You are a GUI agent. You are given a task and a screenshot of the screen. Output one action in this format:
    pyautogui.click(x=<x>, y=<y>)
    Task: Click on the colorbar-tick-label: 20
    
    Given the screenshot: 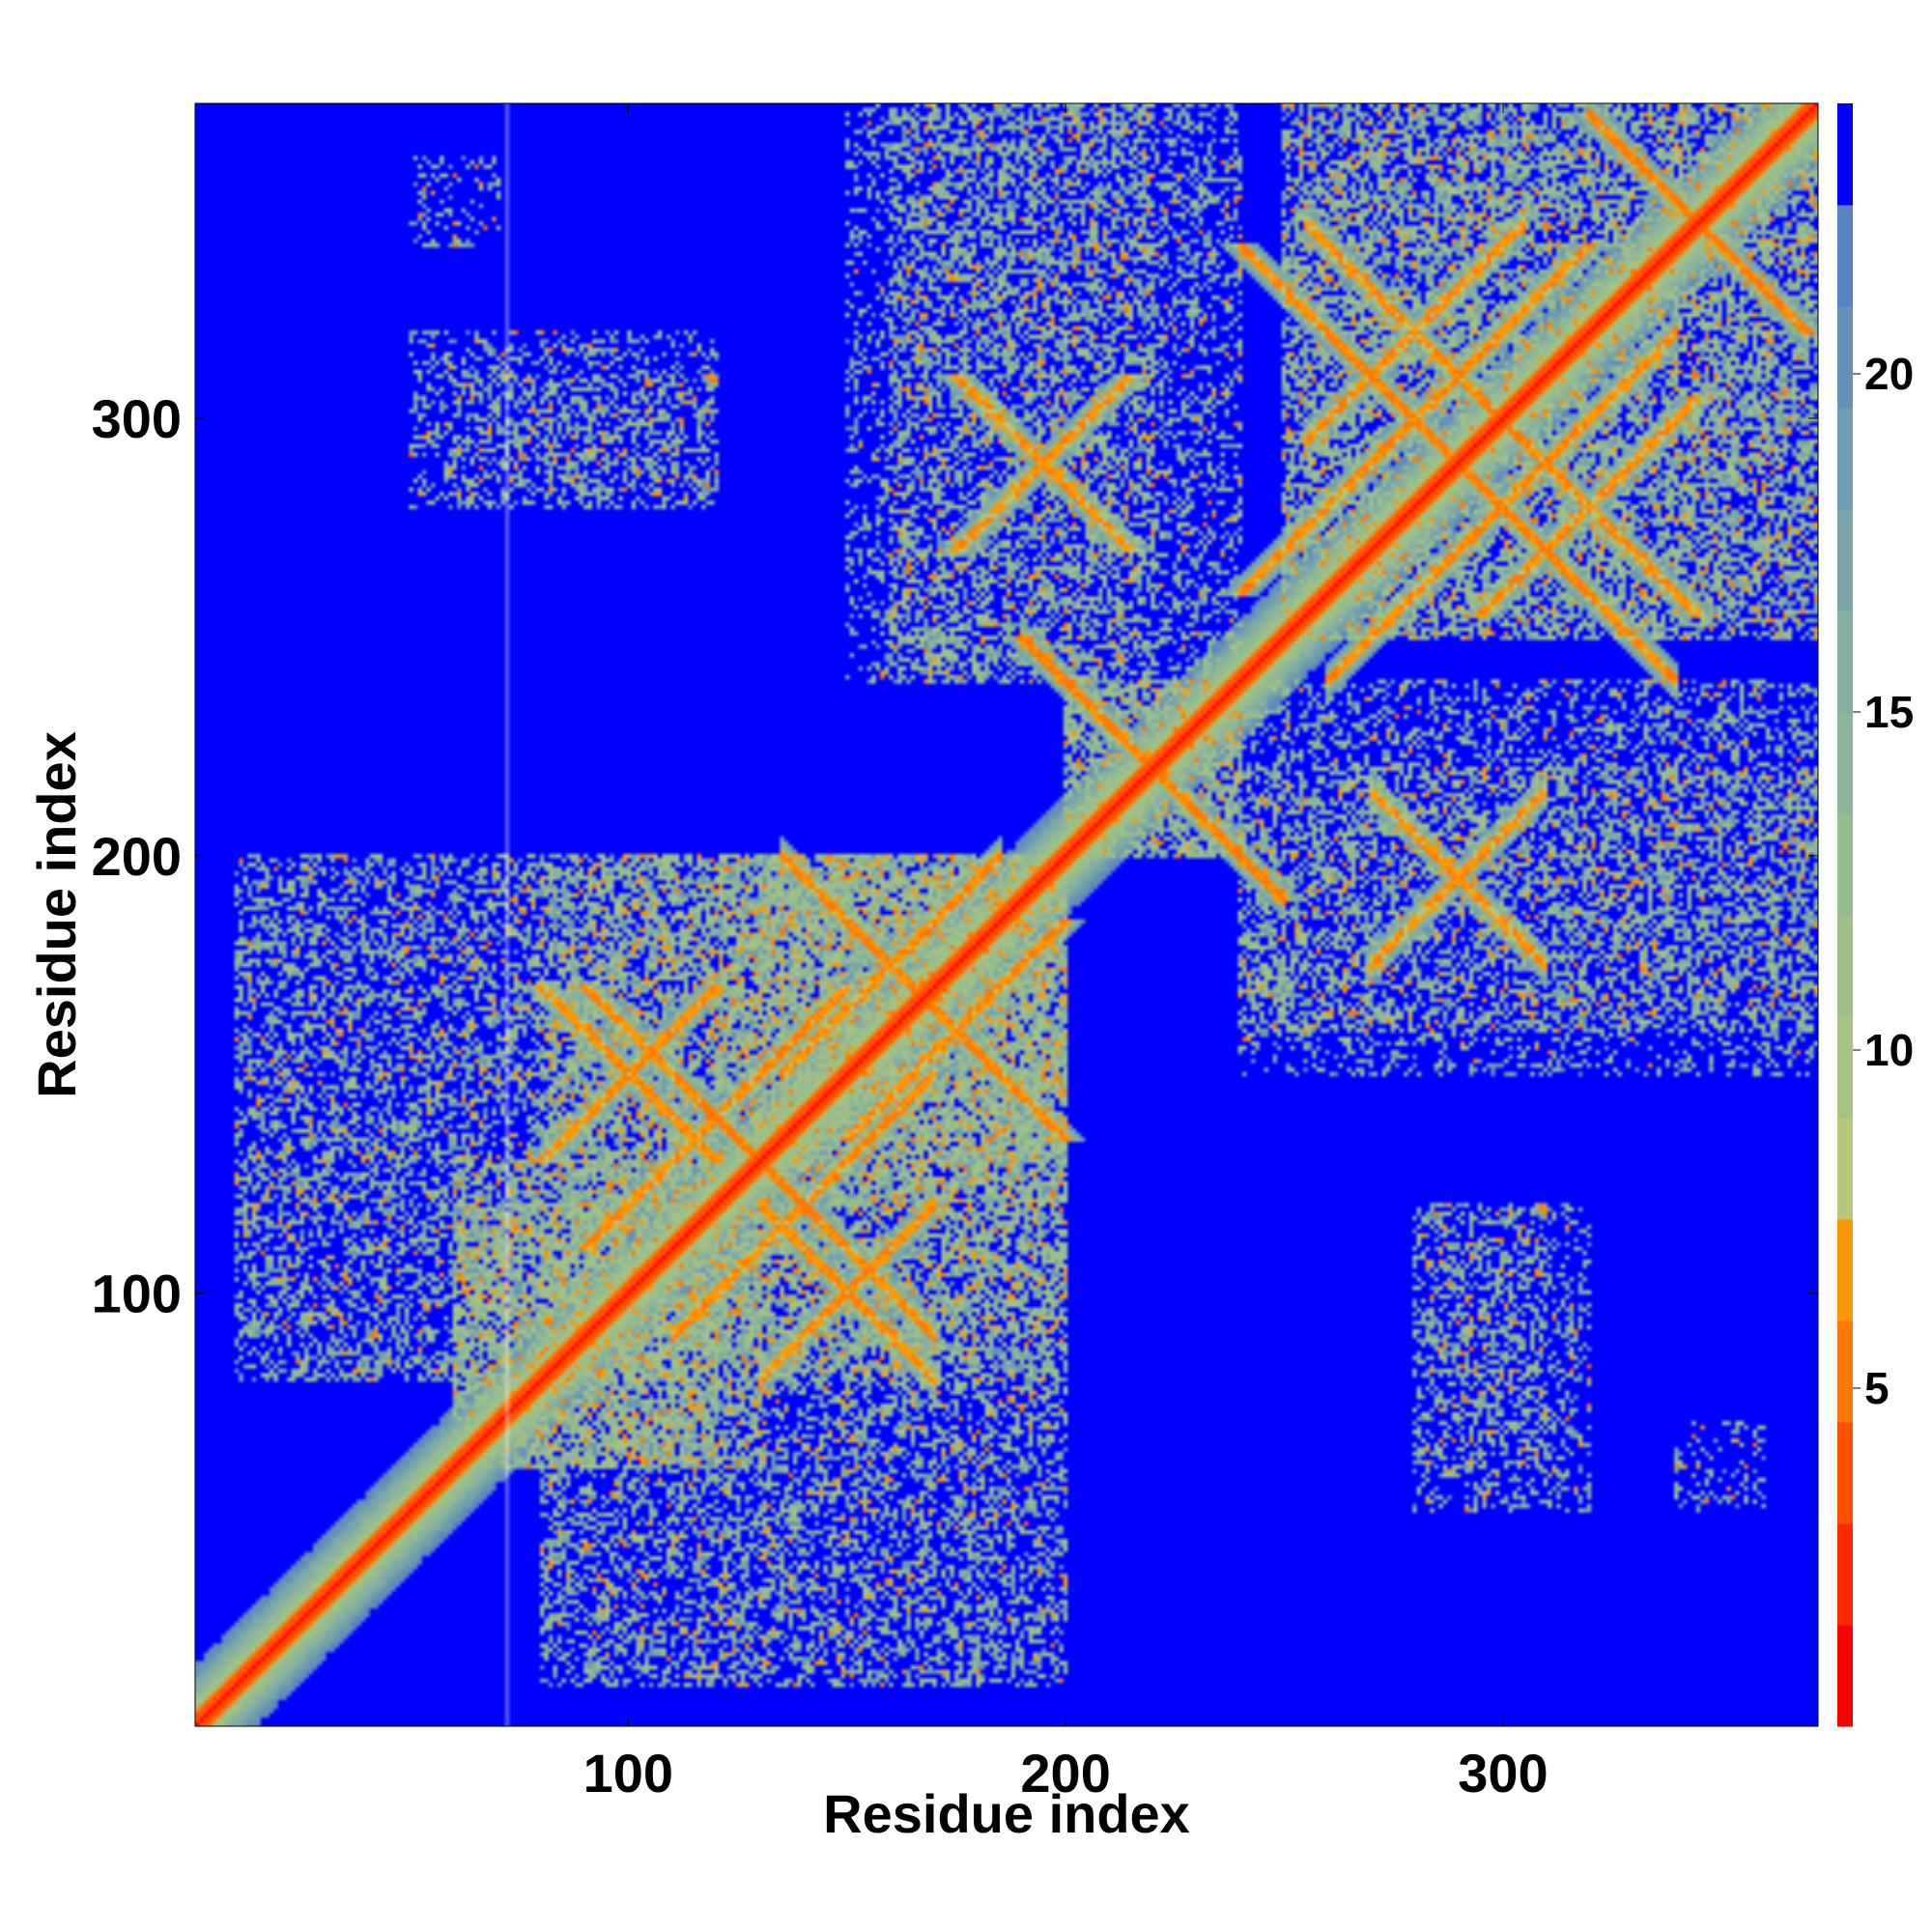 What is the action you would take?
    pyautogui.click(x=1889, y=374)
    